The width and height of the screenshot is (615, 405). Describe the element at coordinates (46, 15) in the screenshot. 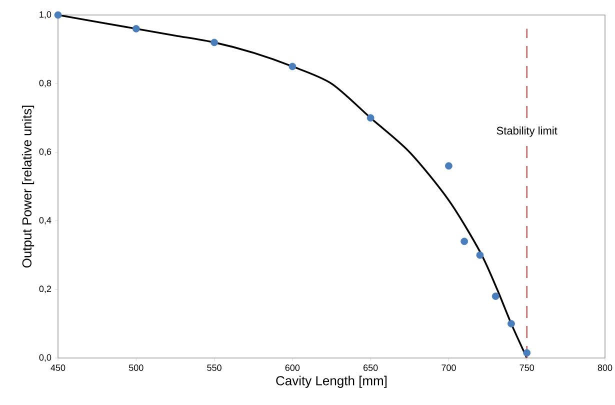

I see `y-tick-label: 1,0` at that location.